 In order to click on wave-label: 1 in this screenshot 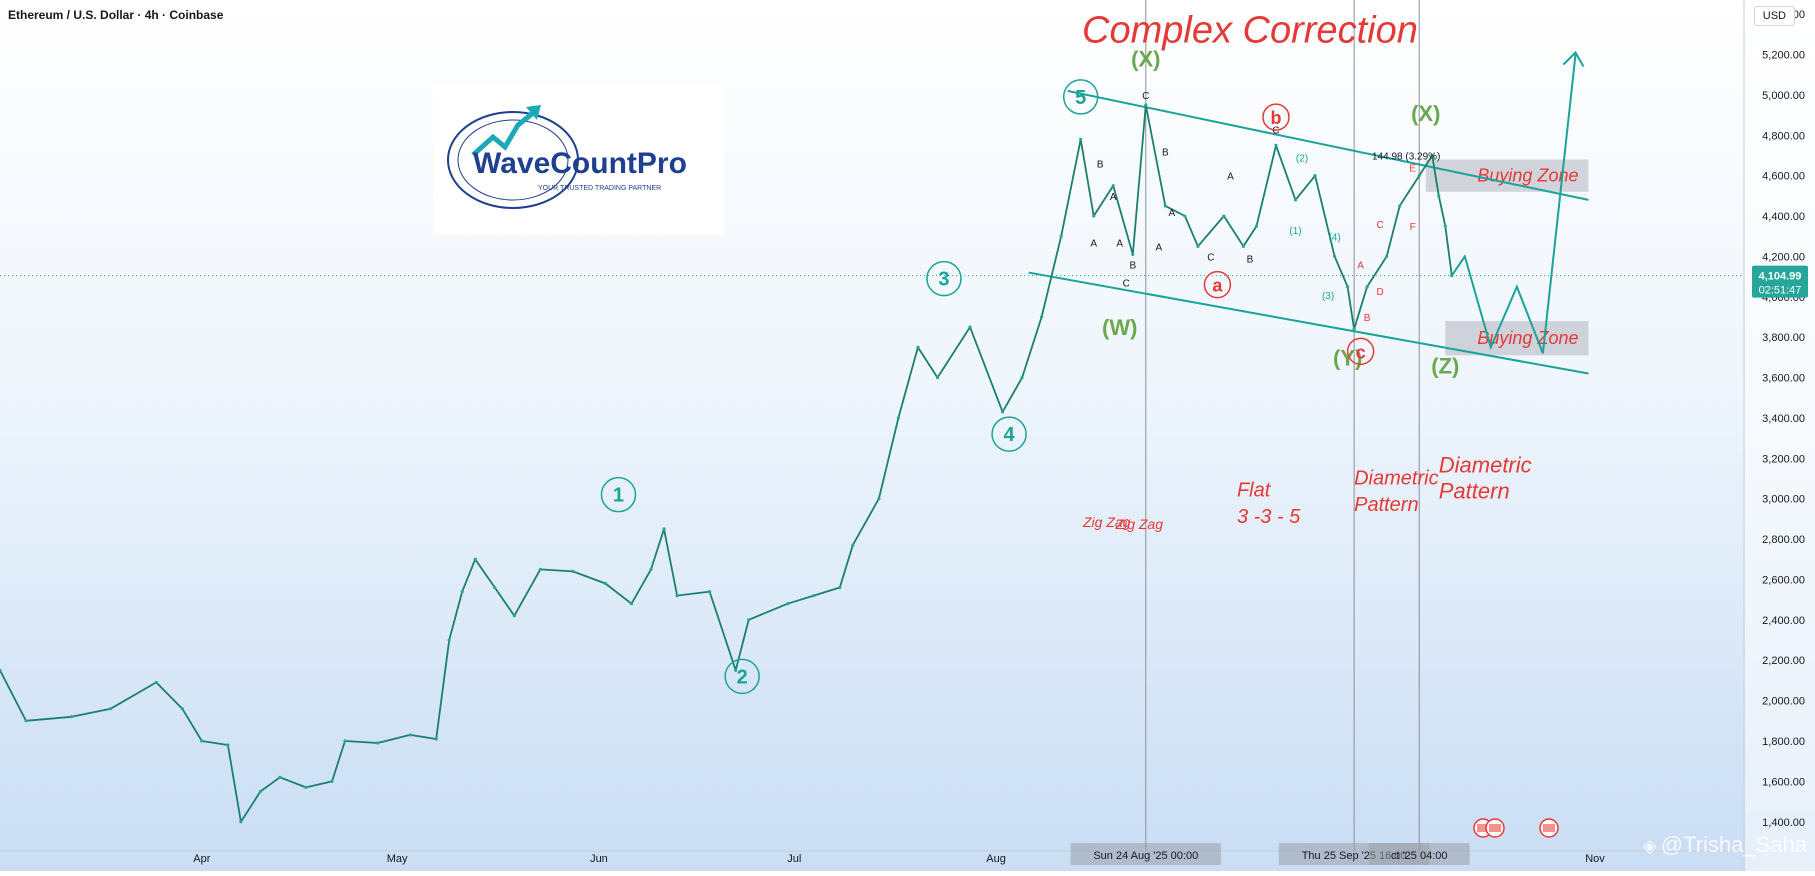, I will do `click(618, 496)`.